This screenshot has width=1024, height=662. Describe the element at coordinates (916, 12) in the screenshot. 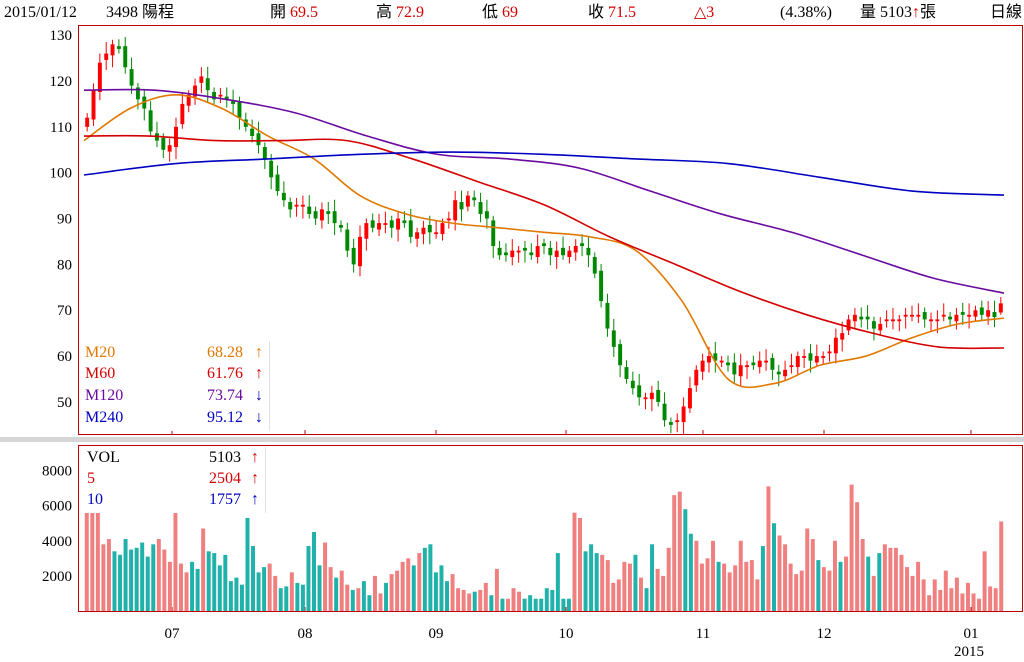

I see `volume-up-arrow: ↑` at that location.